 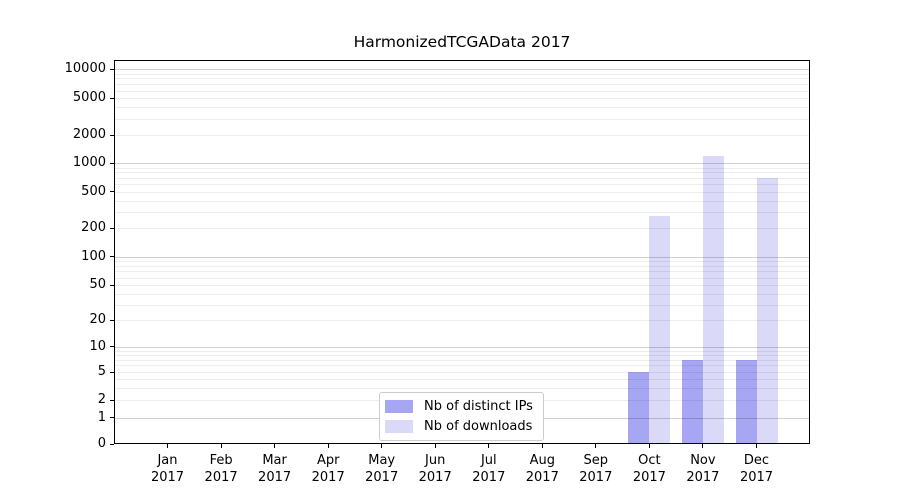 What do you see at coordinates (489, 469) in the screenshot?
I see `x-tick-label: Jul 2017` at bounding box center [489, 469].